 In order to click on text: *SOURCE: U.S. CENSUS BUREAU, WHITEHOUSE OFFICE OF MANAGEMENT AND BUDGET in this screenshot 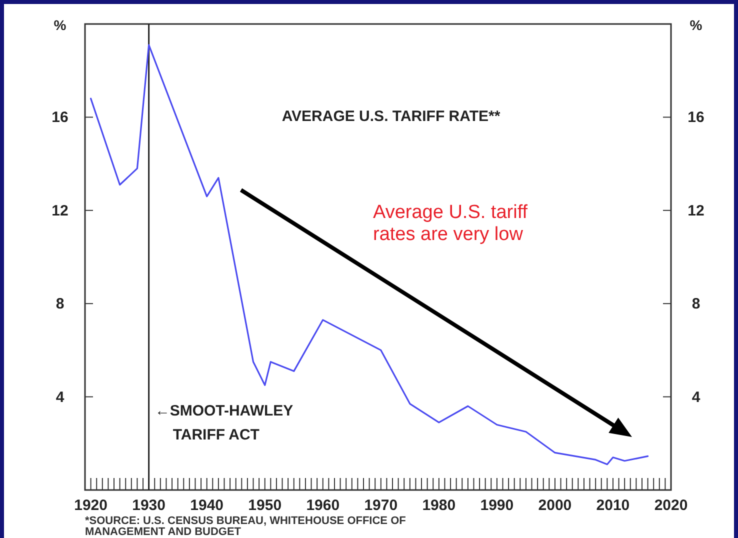, I will do `click(245, 526)`.